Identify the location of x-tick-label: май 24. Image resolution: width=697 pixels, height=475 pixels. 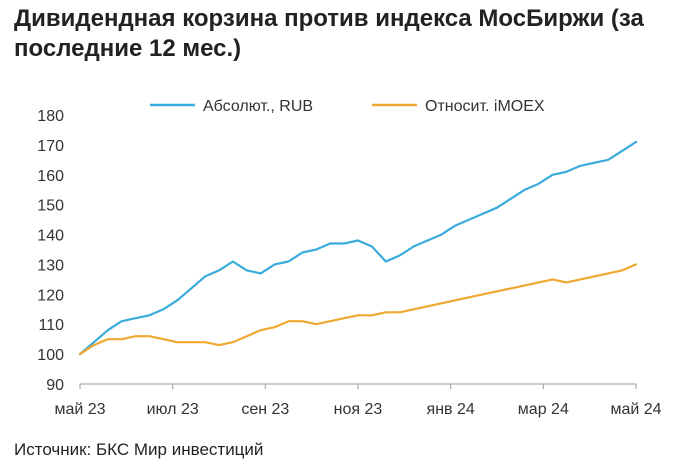
(635, 409).